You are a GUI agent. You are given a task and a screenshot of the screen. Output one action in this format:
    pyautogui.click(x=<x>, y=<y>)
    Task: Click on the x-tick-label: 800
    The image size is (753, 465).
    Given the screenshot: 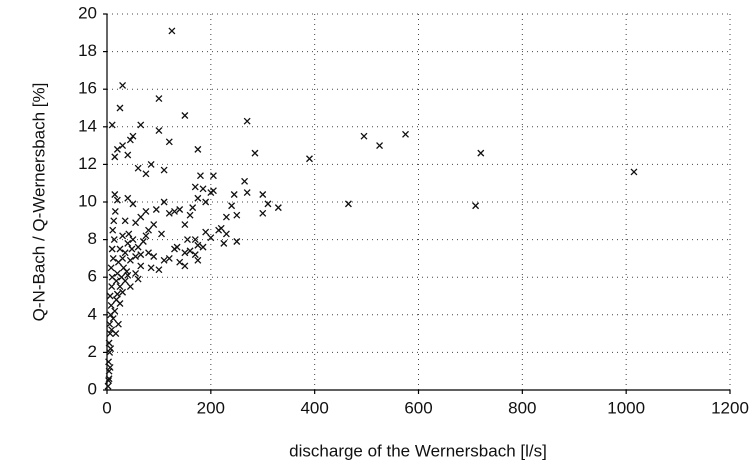 What is the action you would take?
    pyautogui.click(x=522, y=407)
    